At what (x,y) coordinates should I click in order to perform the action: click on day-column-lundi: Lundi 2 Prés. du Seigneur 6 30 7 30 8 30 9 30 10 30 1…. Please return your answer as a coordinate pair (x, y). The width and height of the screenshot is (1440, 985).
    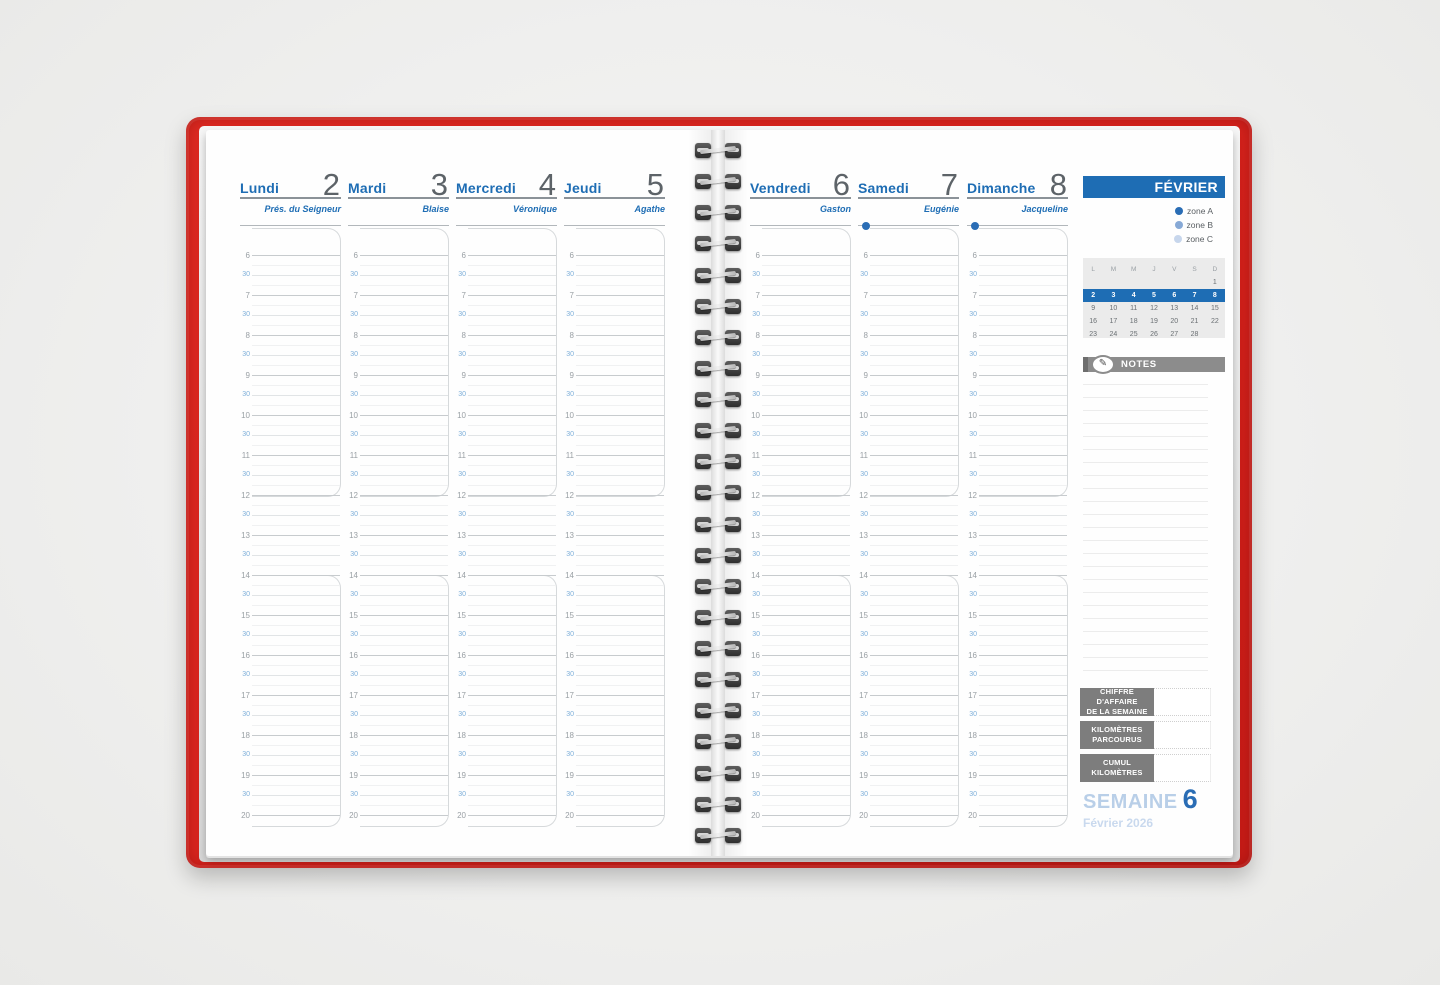
    Looking at the image, I should click on (290, 493).